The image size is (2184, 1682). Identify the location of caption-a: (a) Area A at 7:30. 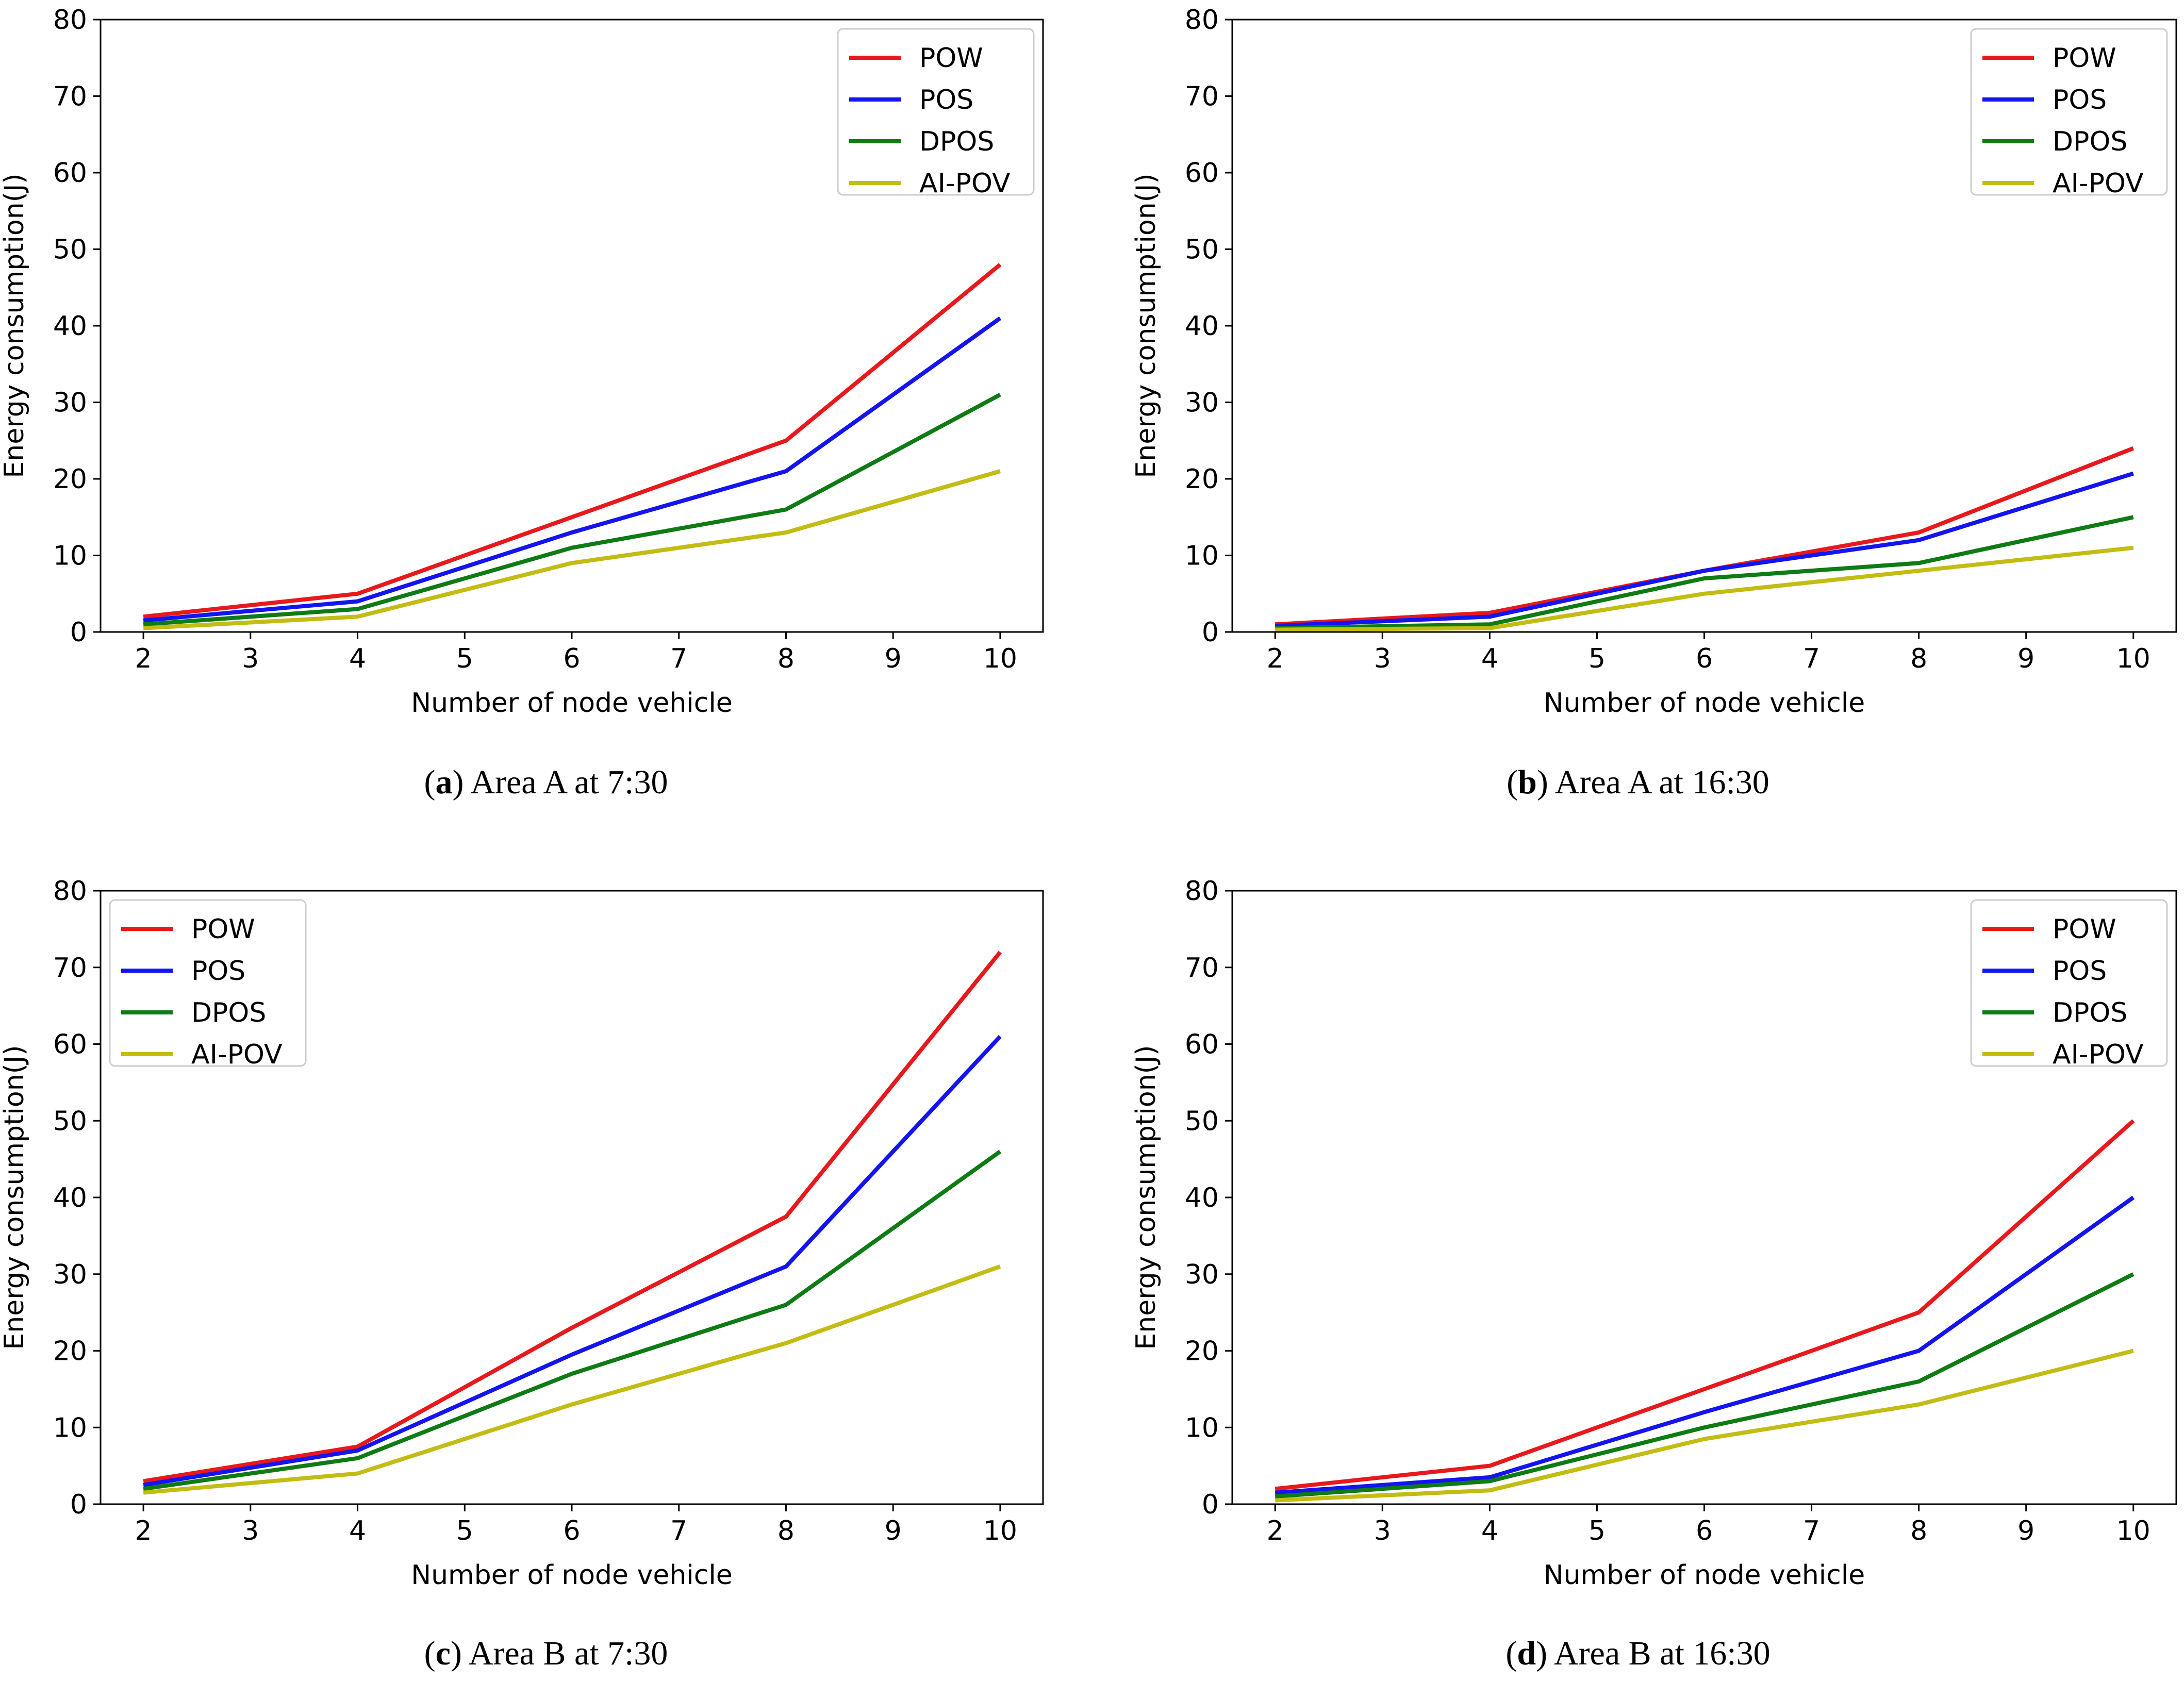
(546, 782).